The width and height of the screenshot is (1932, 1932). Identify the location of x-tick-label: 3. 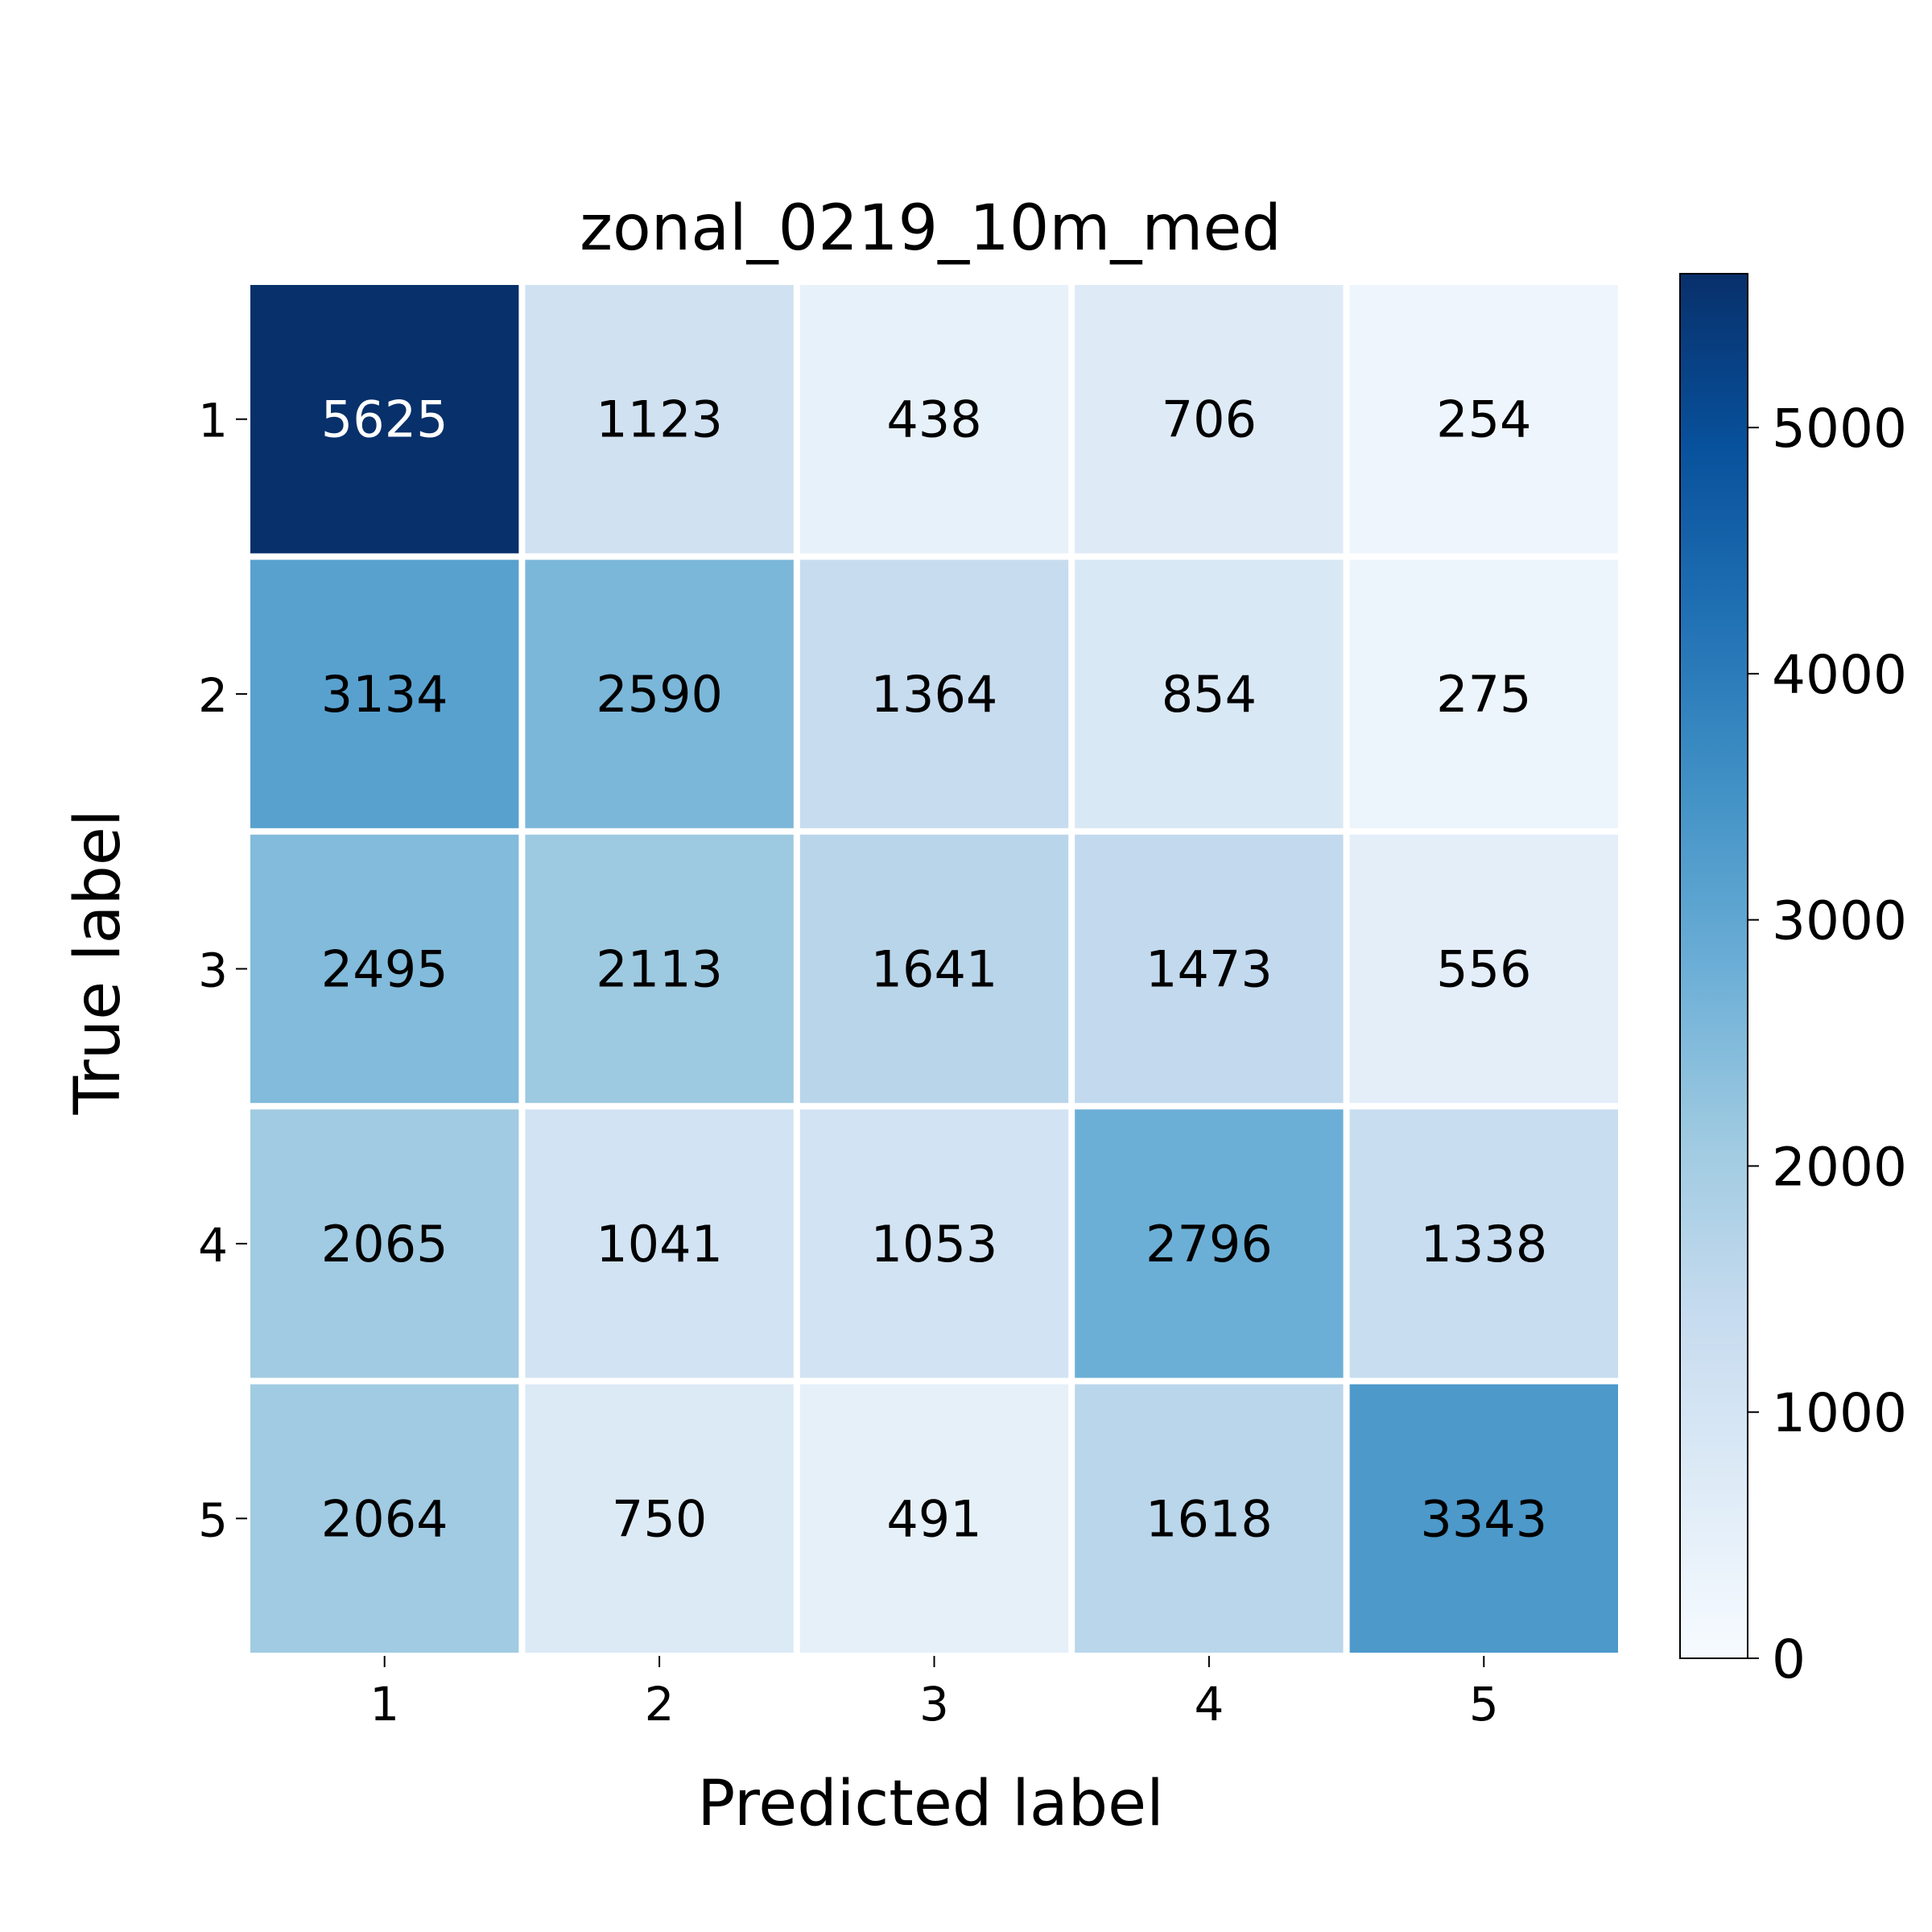
(934, 1704).